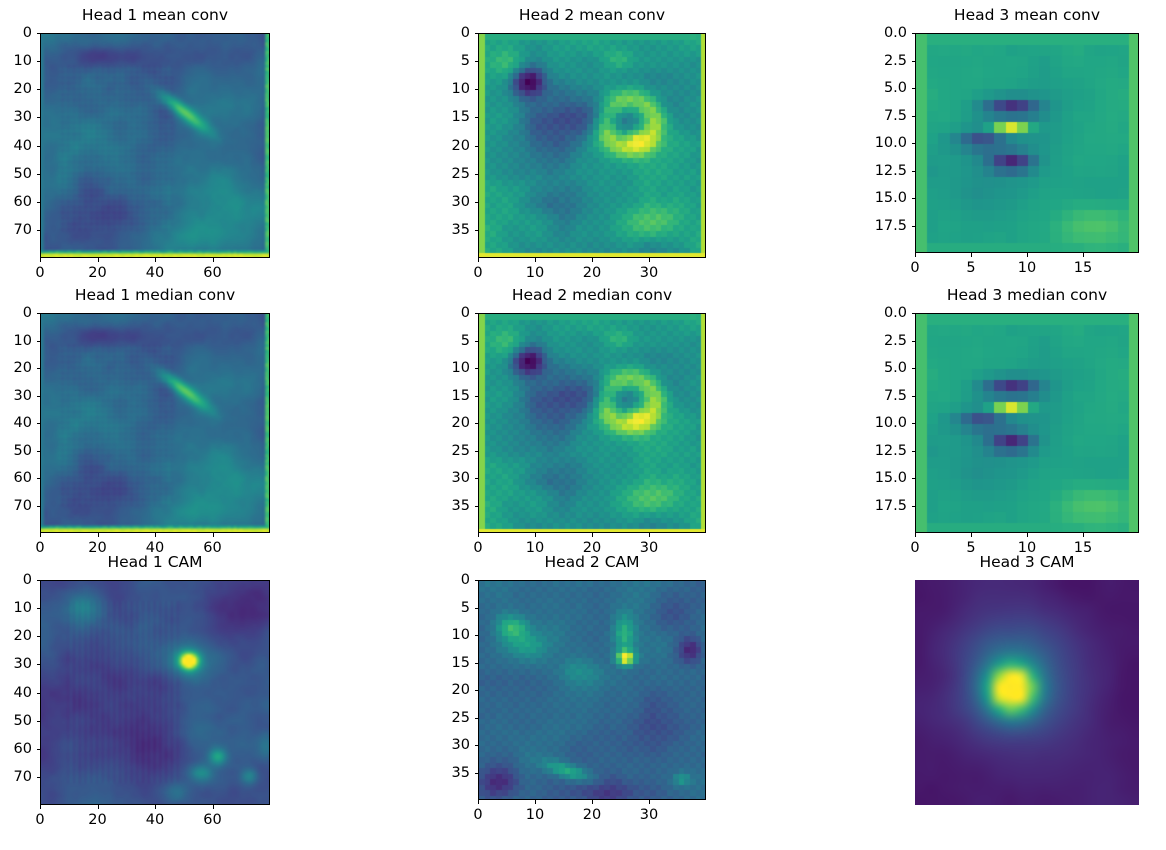  Describe the element at coordinates (1027, 268) in the screenshot. I see `xticklabel-head3-mean-conv-2: 10` at that location.